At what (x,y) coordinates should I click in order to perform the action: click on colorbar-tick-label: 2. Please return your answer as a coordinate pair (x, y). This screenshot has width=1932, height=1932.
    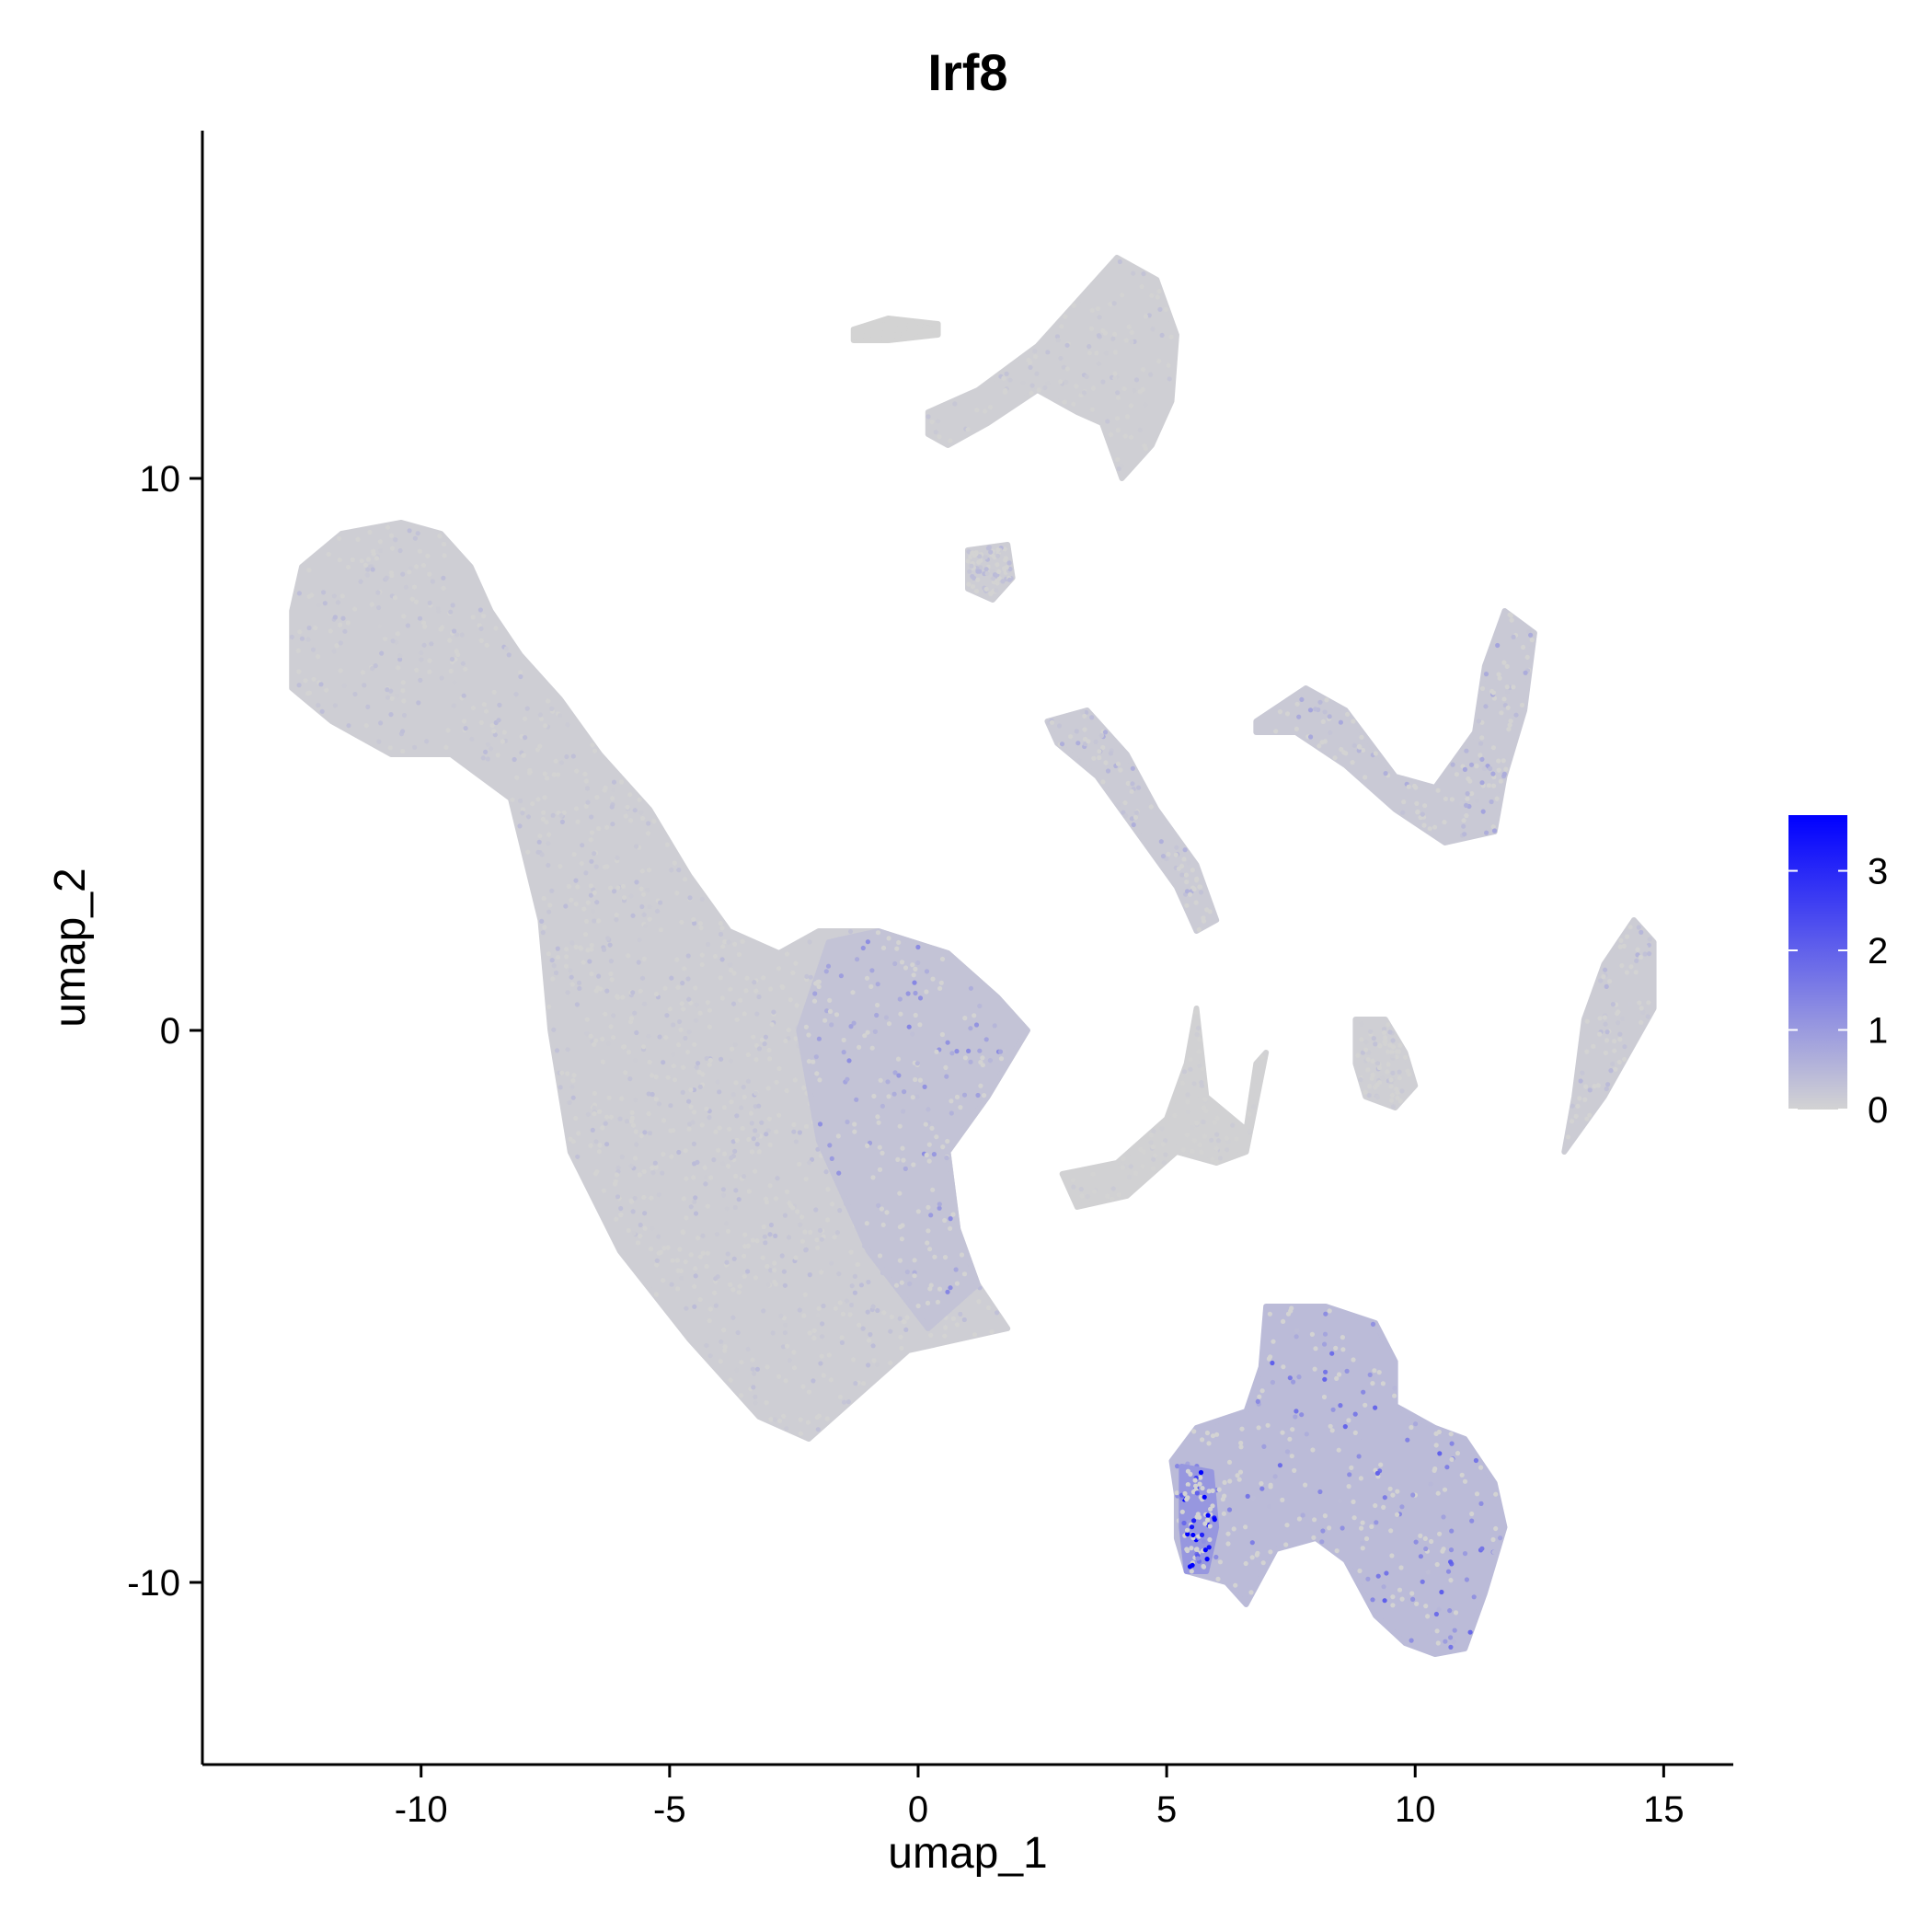
    Looking at the image, I should click on (1878, 951).